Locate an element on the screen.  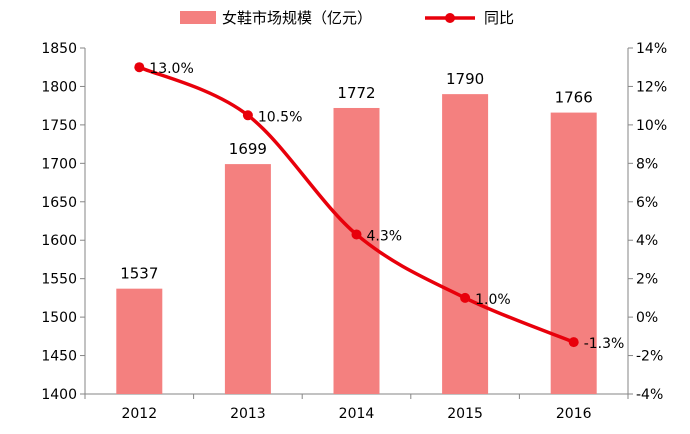
bar-data-label: 1790 is located at coordinates (465, 79).